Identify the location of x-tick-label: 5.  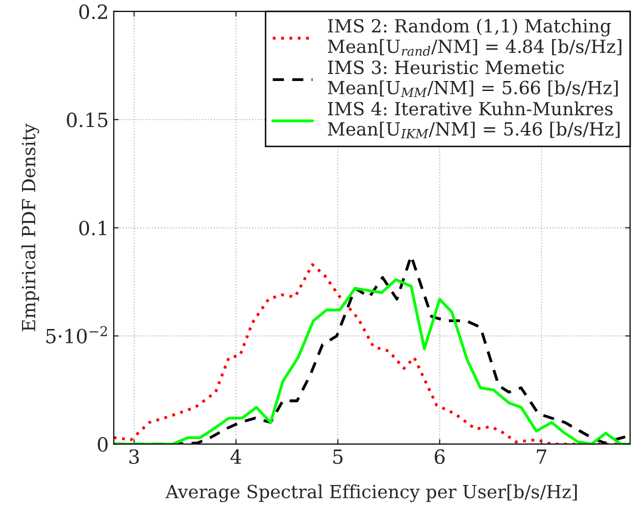
(337, 457).